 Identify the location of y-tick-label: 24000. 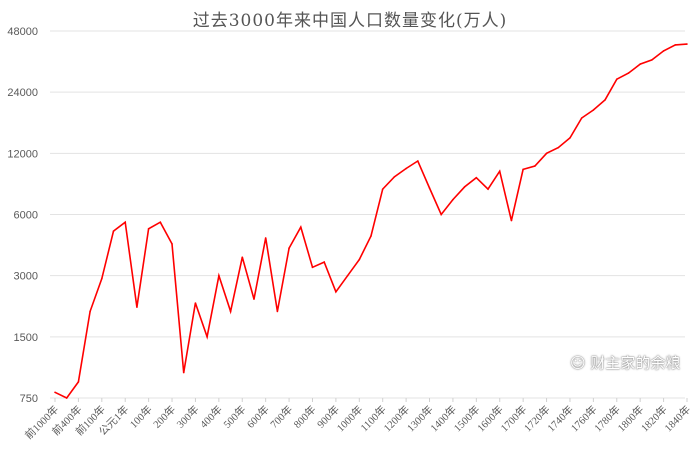
(22, 93).